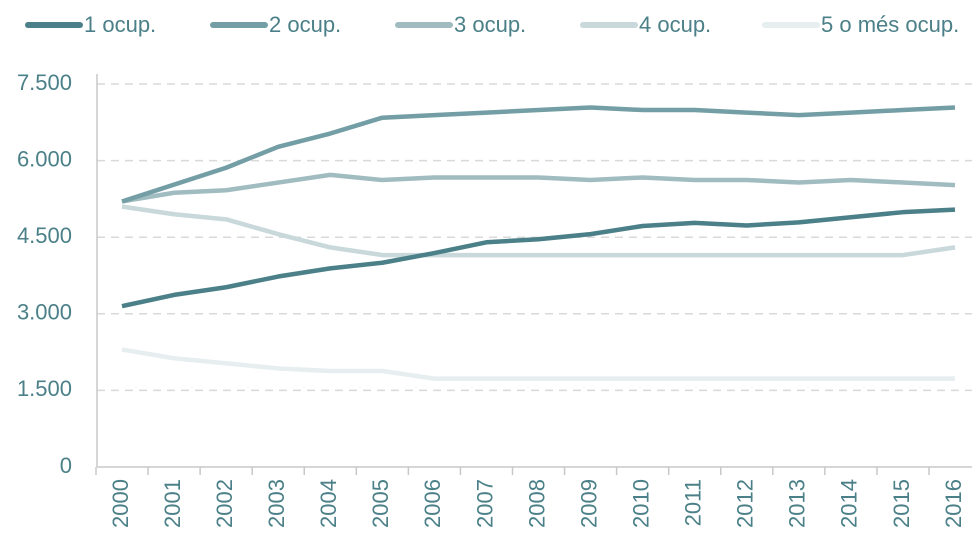 Image resolution: width=976 pixels, height=547 pixels. I want to click on y-tick-label: 7.500, so click(44, 82).